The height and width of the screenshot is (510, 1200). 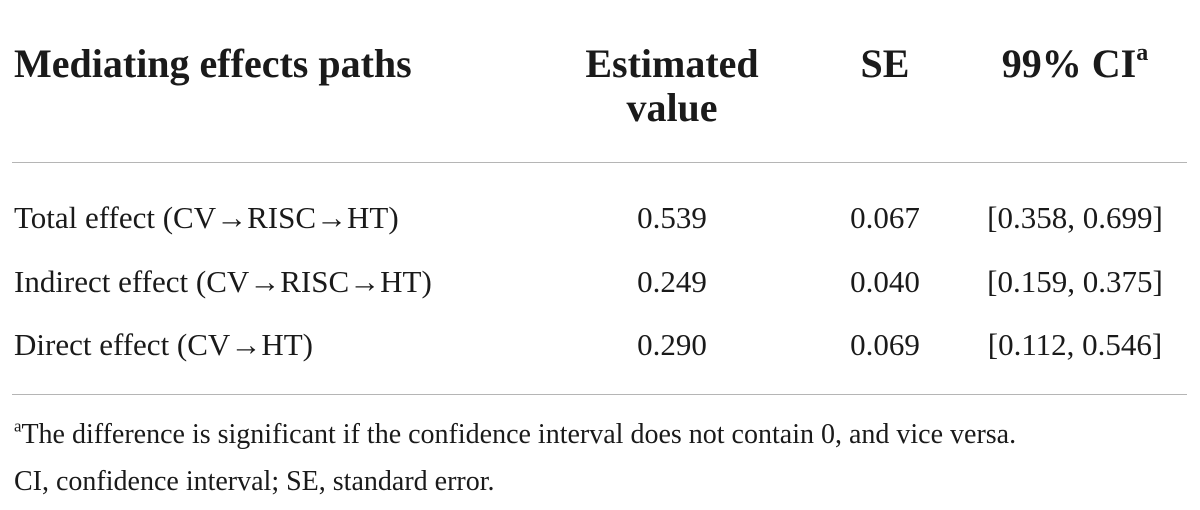 I want to click on row-label: Direct effect (CV→HT), so click(x=163, y=344).